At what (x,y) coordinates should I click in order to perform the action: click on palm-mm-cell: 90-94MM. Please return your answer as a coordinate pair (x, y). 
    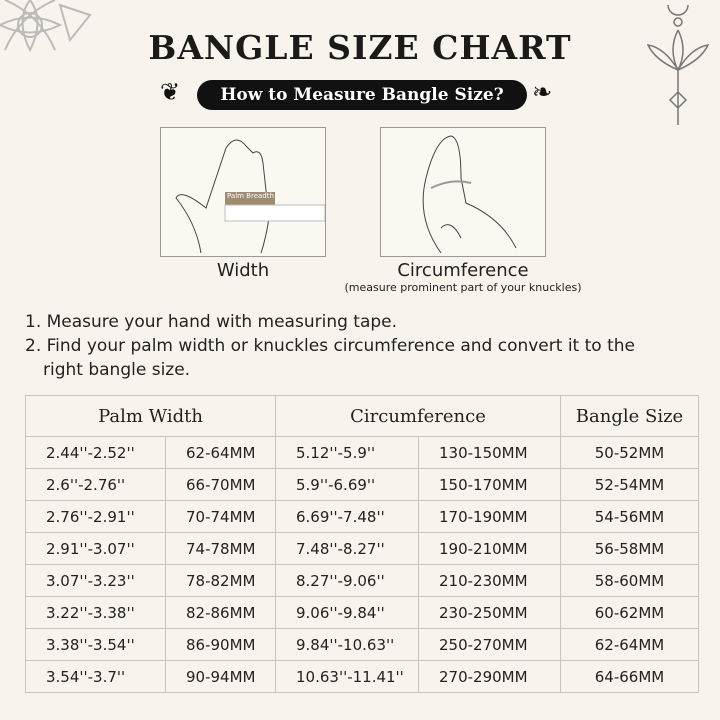
    Looking at the image, I should click on (220, 676).